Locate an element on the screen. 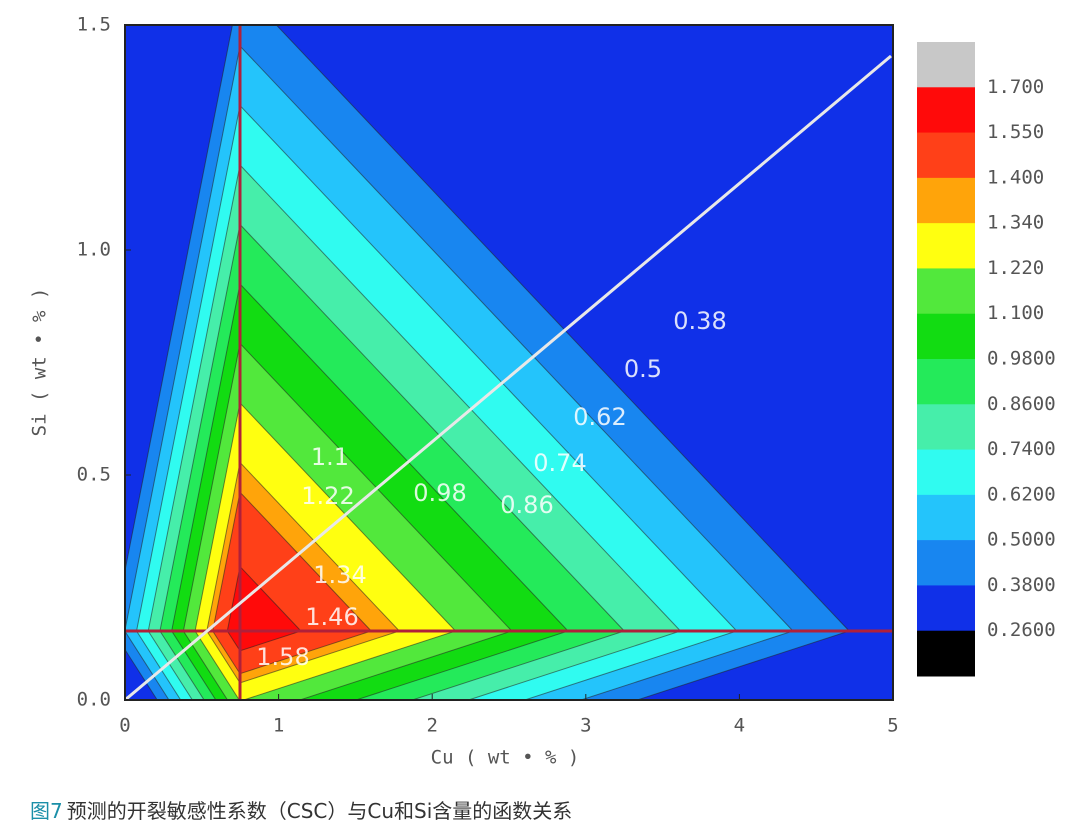 This screenshot has height=835, width=1080. y-tick-label: 0.0 is located at coordinates (94, 700).